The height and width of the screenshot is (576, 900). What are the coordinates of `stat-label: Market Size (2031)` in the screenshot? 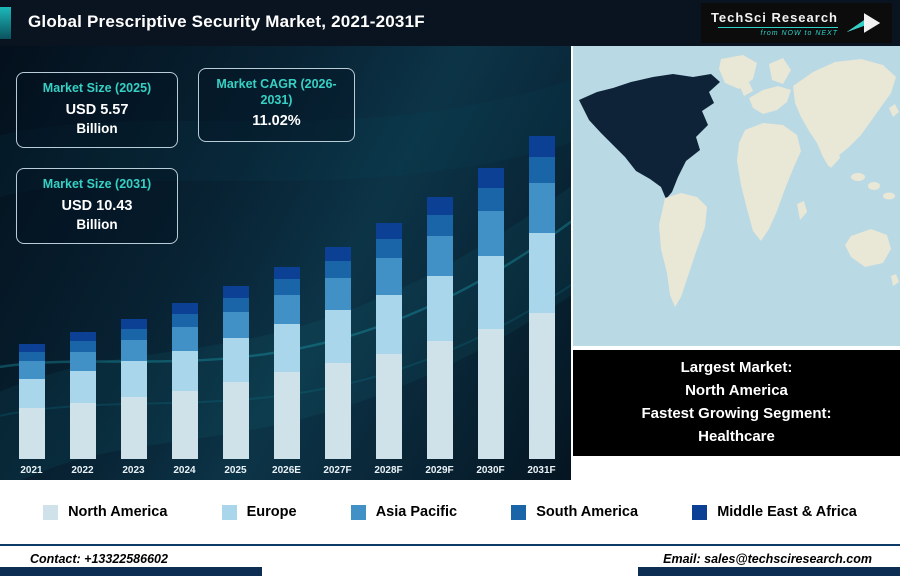 It's located at (97, 184).